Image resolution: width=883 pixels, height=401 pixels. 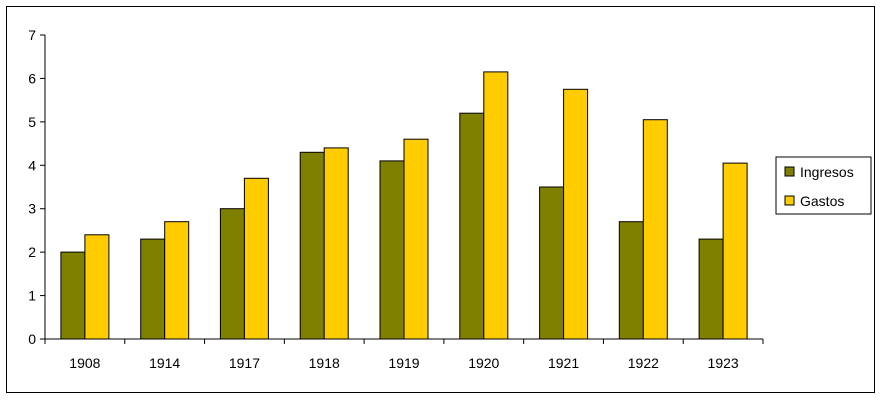 What do you see at coordinates (483, 363) in the screenshot?
I see `x-tick-label-1920: 1920` at bounding box center [483, 363].